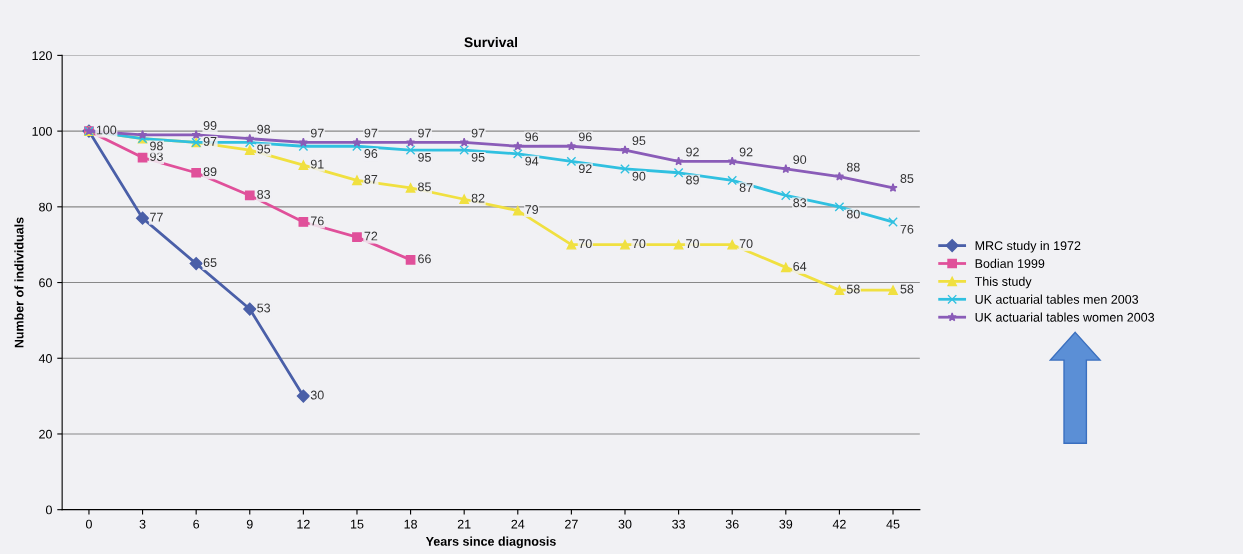 This screenshot has width=1243, height=554. Describe the element at coordinates (19, 282) in the screenshot. I see `y-axis-title: Number of individuals` at that location.